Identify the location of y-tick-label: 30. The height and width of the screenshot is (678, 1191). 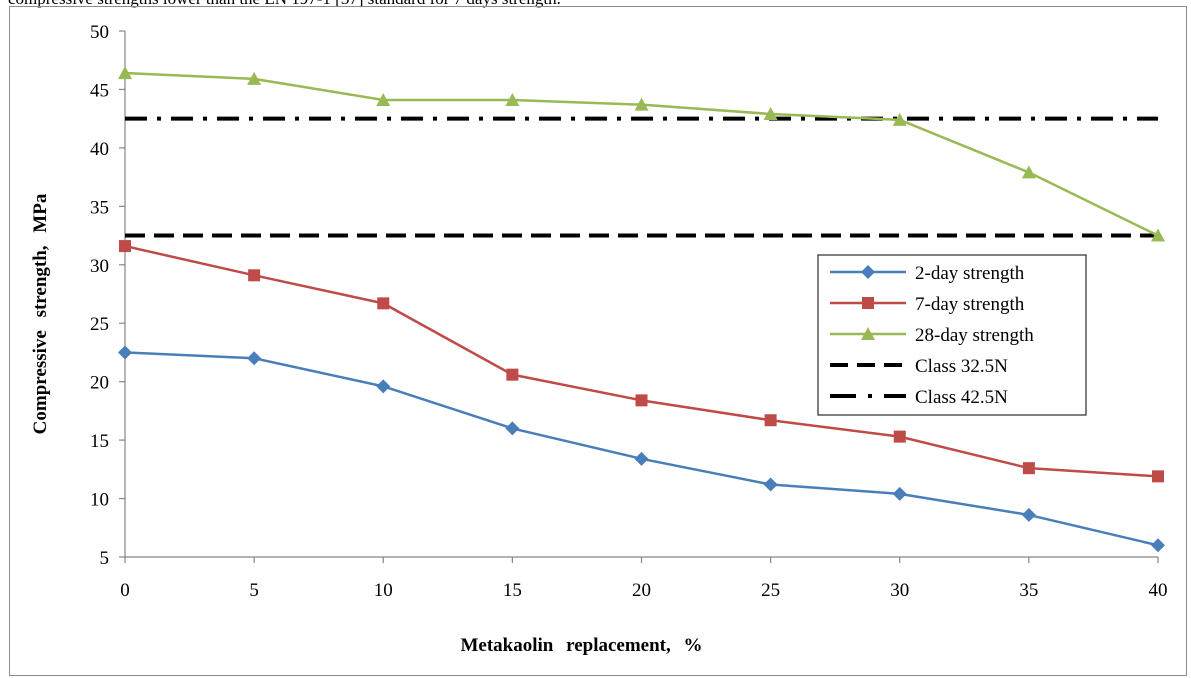
(99, 266).